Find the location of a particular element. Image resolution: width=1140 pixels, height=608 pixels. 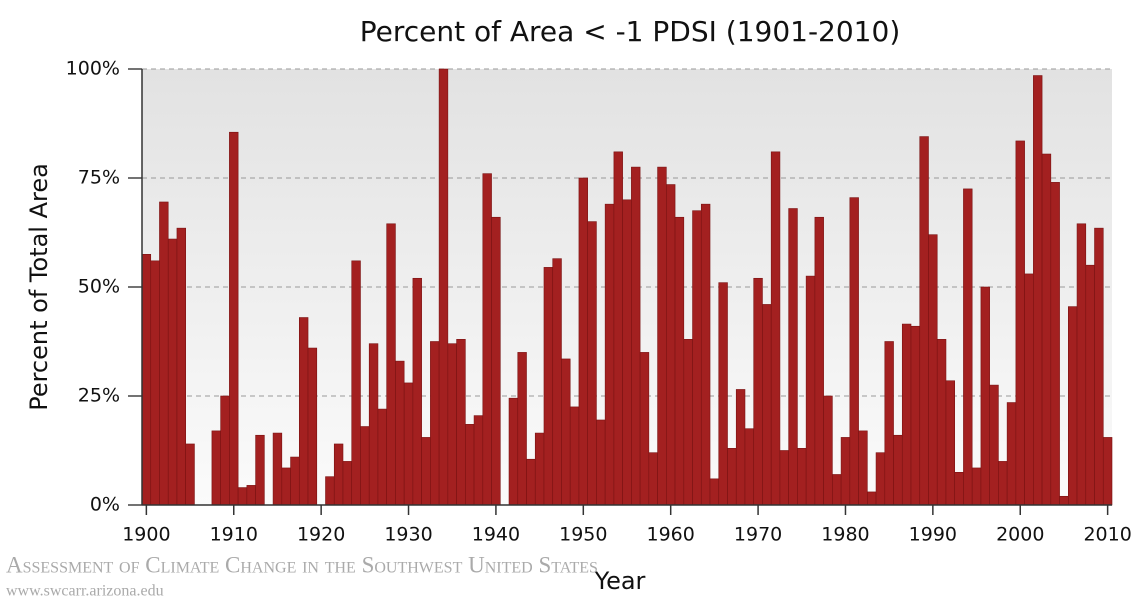

x-tick-label: 1920 is located at coordinates (321, 535).